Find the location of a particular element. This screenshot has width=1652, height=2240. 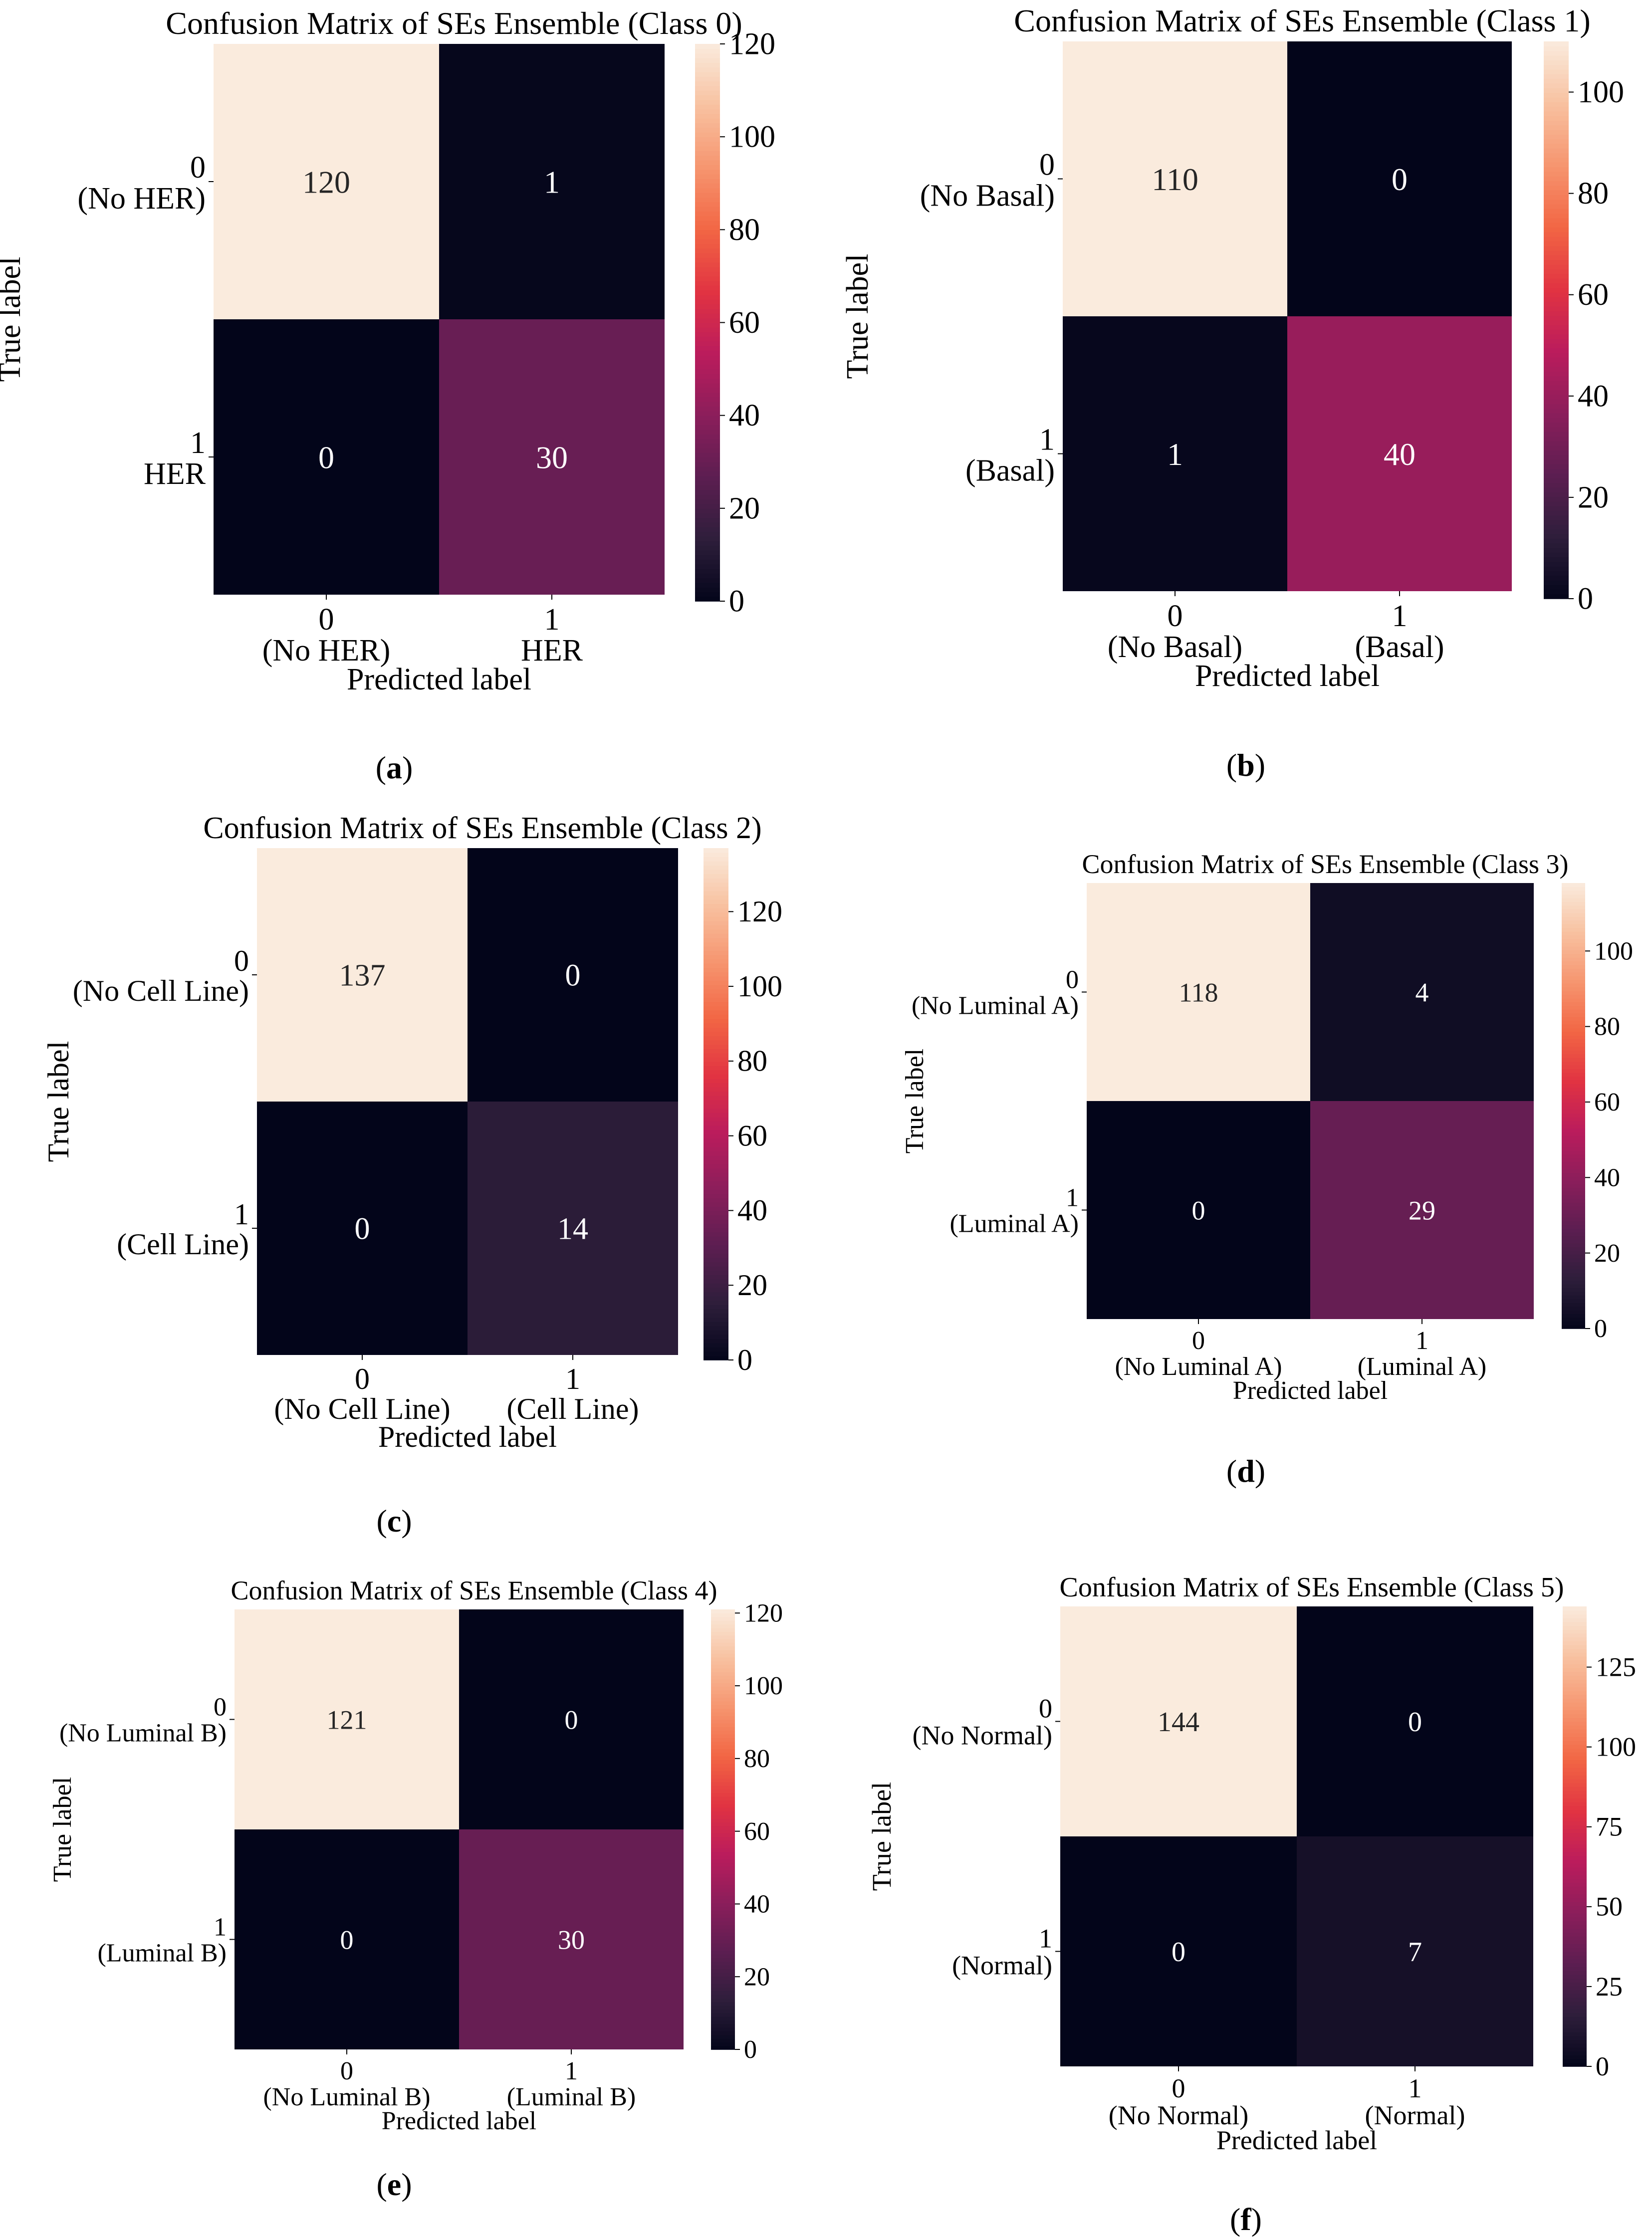

y-tick-label: (No Normal) is located at coordinates (983, 1736).